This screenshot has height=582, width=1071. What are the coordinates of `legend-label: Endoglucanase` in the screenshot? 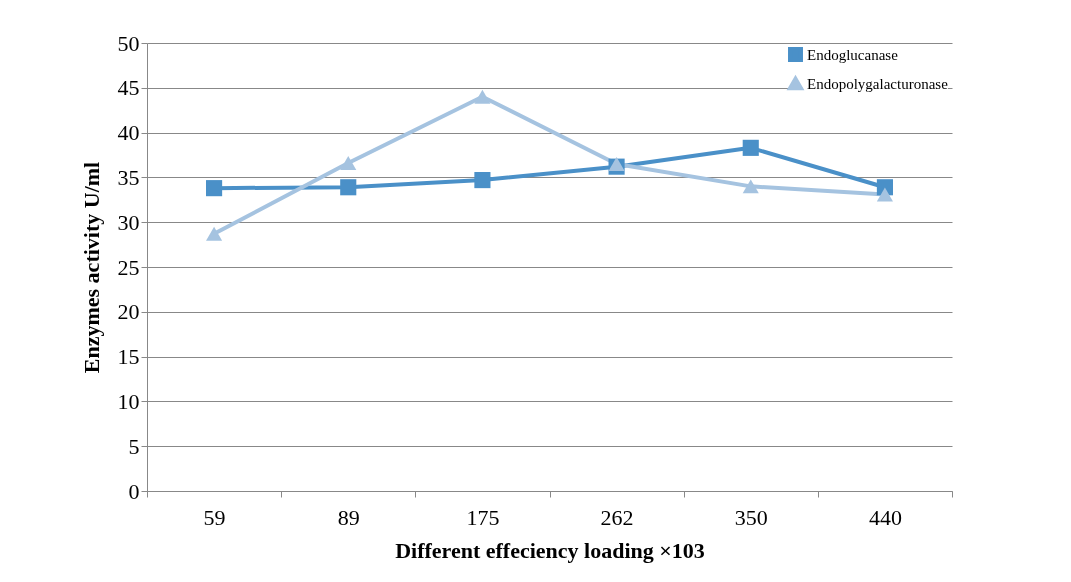 It's located at (853, 54).